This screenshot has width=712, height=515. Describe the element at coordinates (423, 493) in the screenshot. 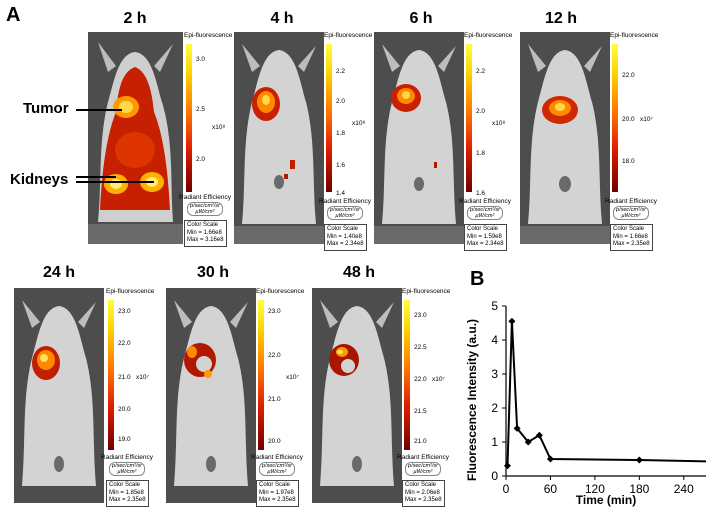

I see `color-scale-box: Color Scale Min = 2.06e8 Max = 2.35e8` at that location.